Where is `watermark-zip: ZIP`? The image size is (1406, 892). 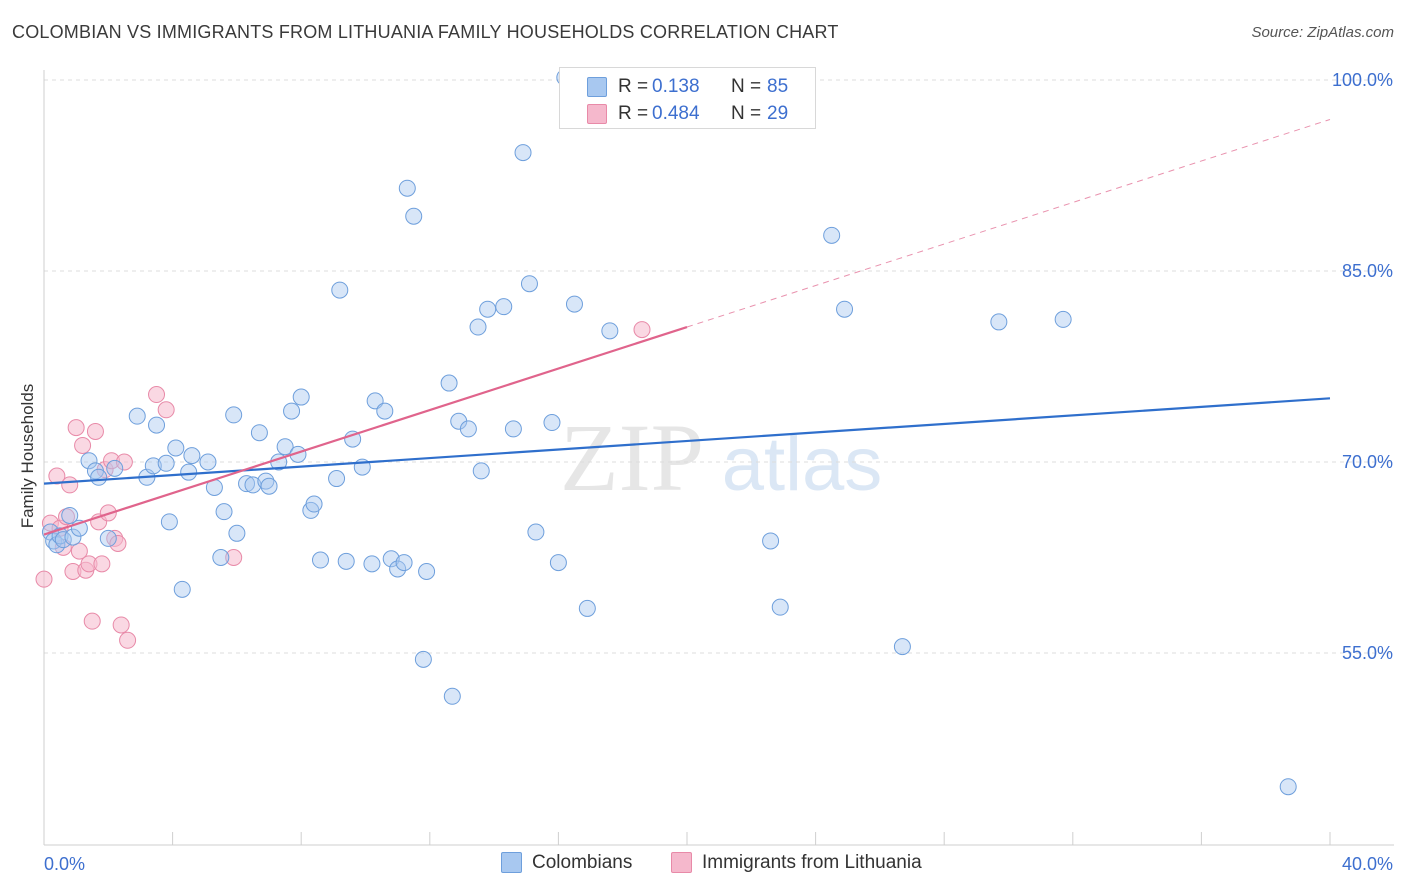
watermark-zip: ZIP is located at coordinates (632, 457).